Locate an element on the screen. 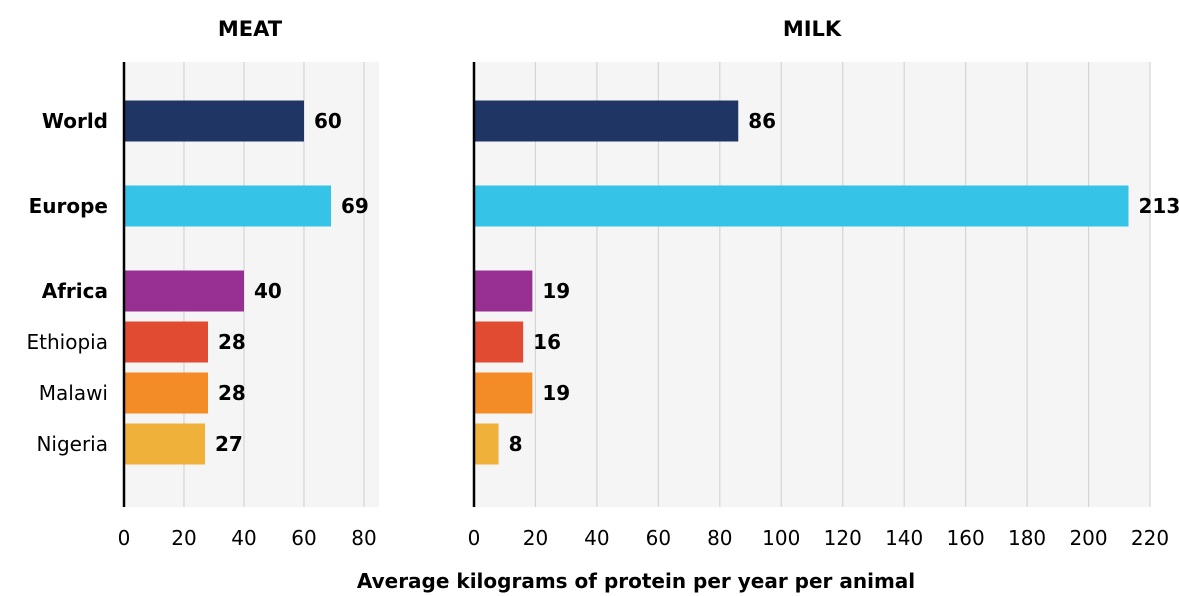  bar-meat-africa is located at coordinates (184, 291).